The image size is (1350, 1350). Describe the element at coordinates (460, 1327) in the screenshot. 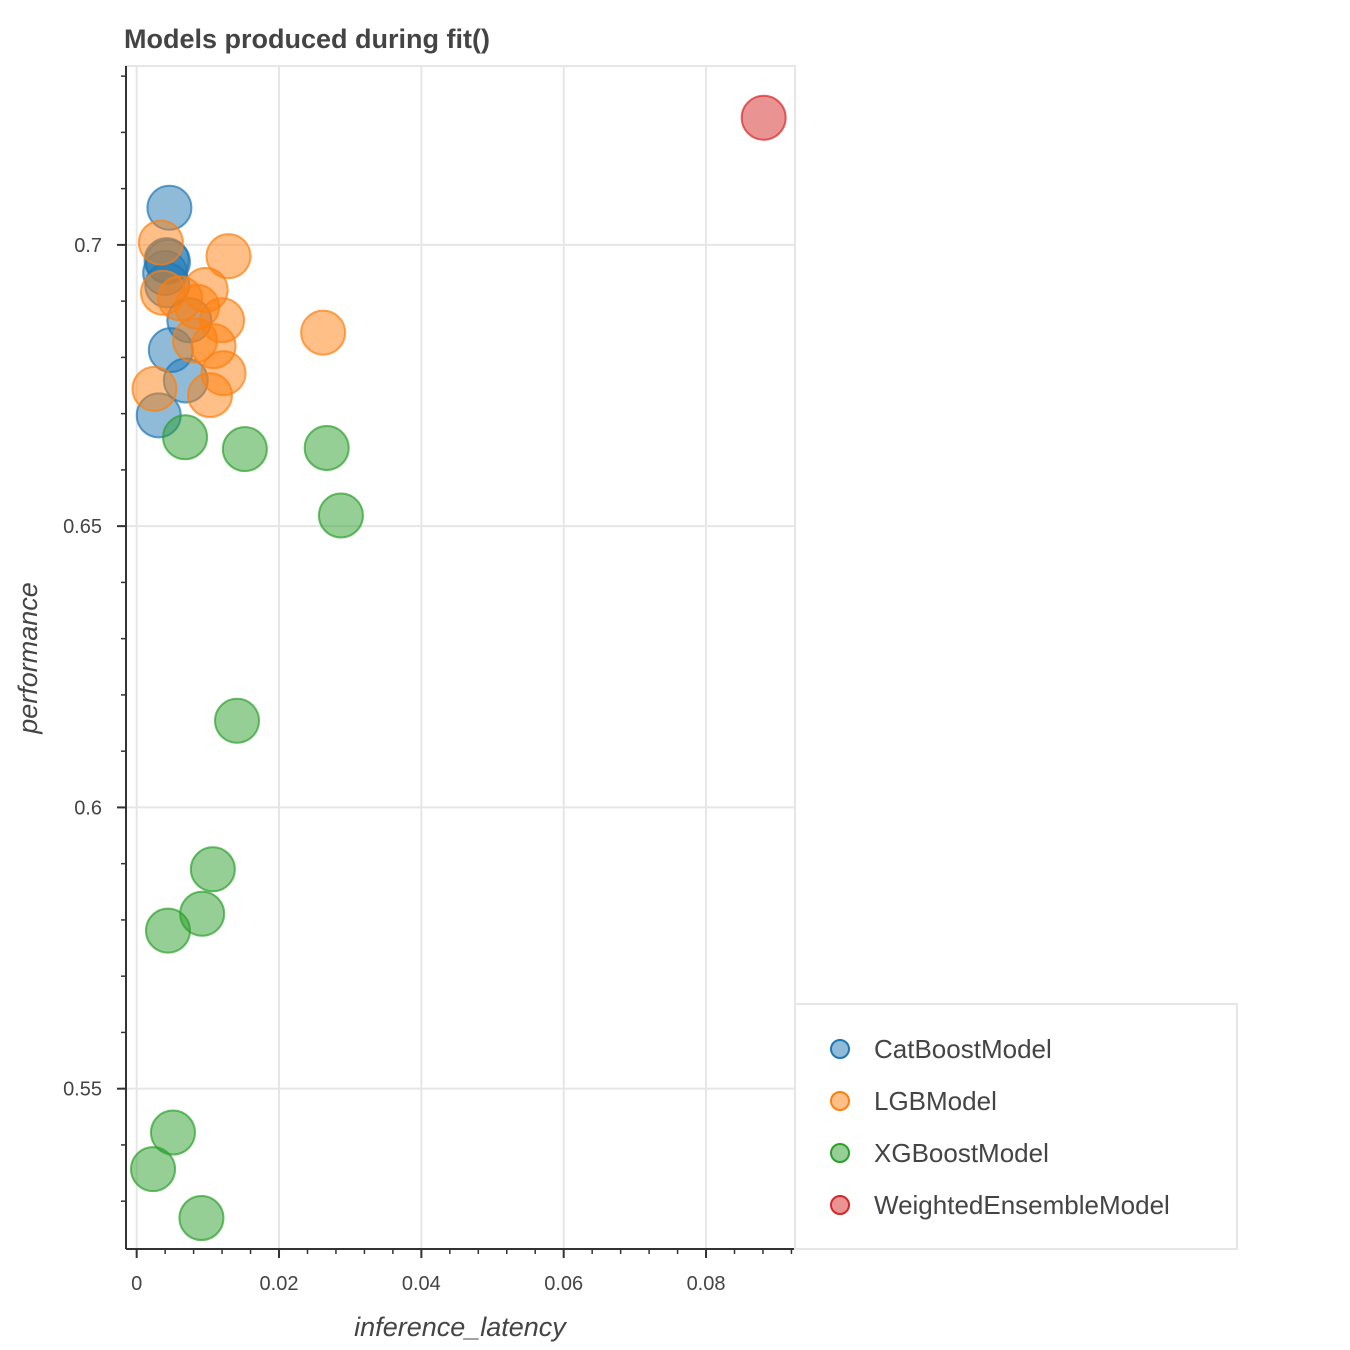

I see `x-axis-label: inference_latency` at that location.